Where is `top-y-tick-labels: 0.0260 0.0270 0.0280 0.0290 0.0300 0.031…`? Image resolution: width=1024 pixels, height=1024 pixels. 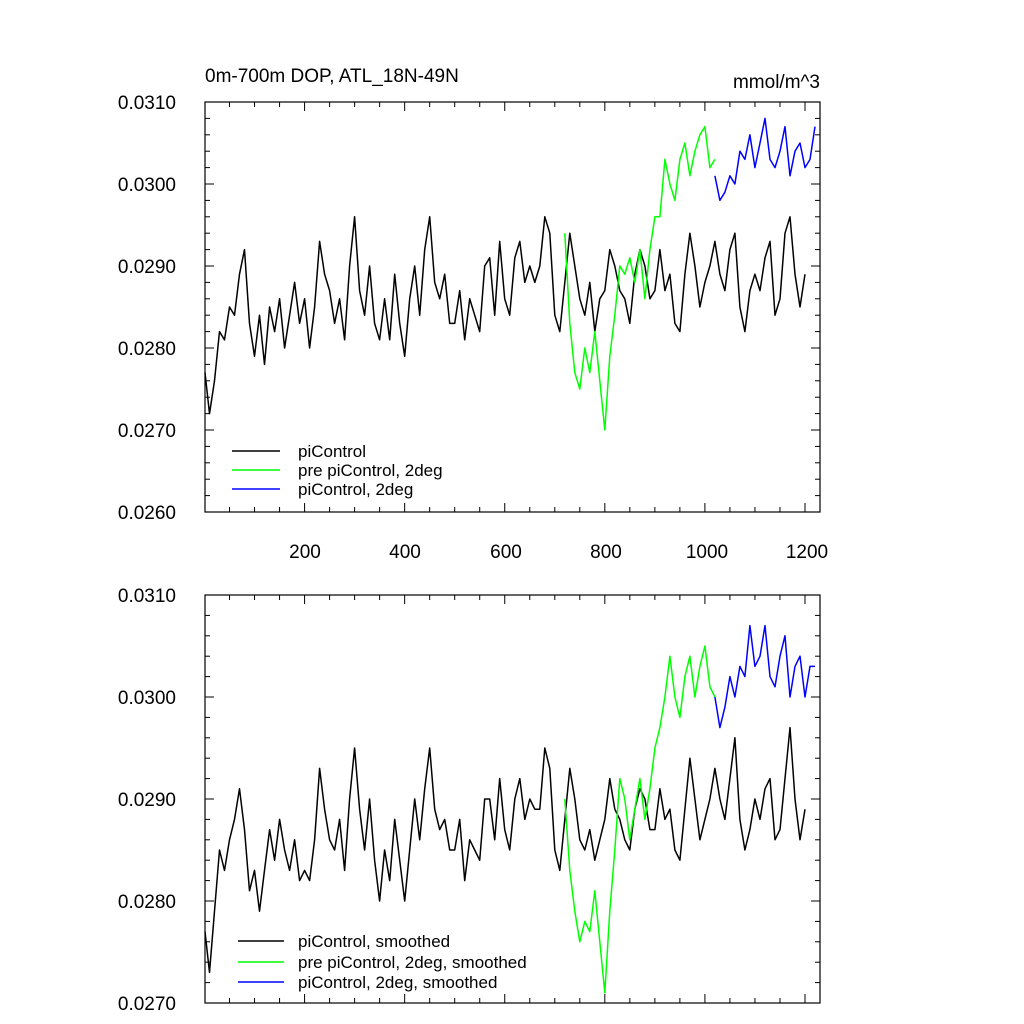 top-y-tick-labels: 0.0260 0.0270 0.0280 0.0290 0.0300 0.031… is located at coordinates (147, 308).